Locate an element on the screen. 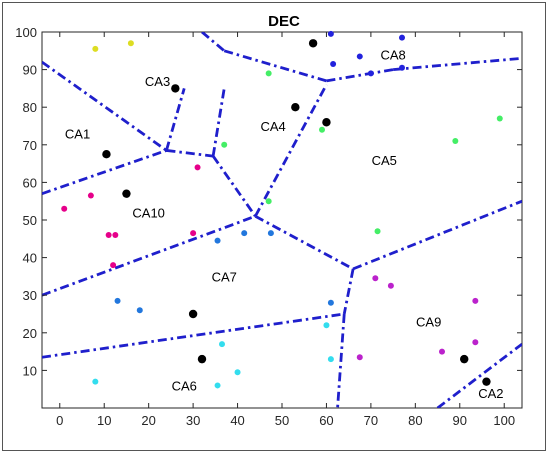 The width and height of the screenshot is (550, 455). region-label-ca2: CA2 is located at coordinates (490, 393).